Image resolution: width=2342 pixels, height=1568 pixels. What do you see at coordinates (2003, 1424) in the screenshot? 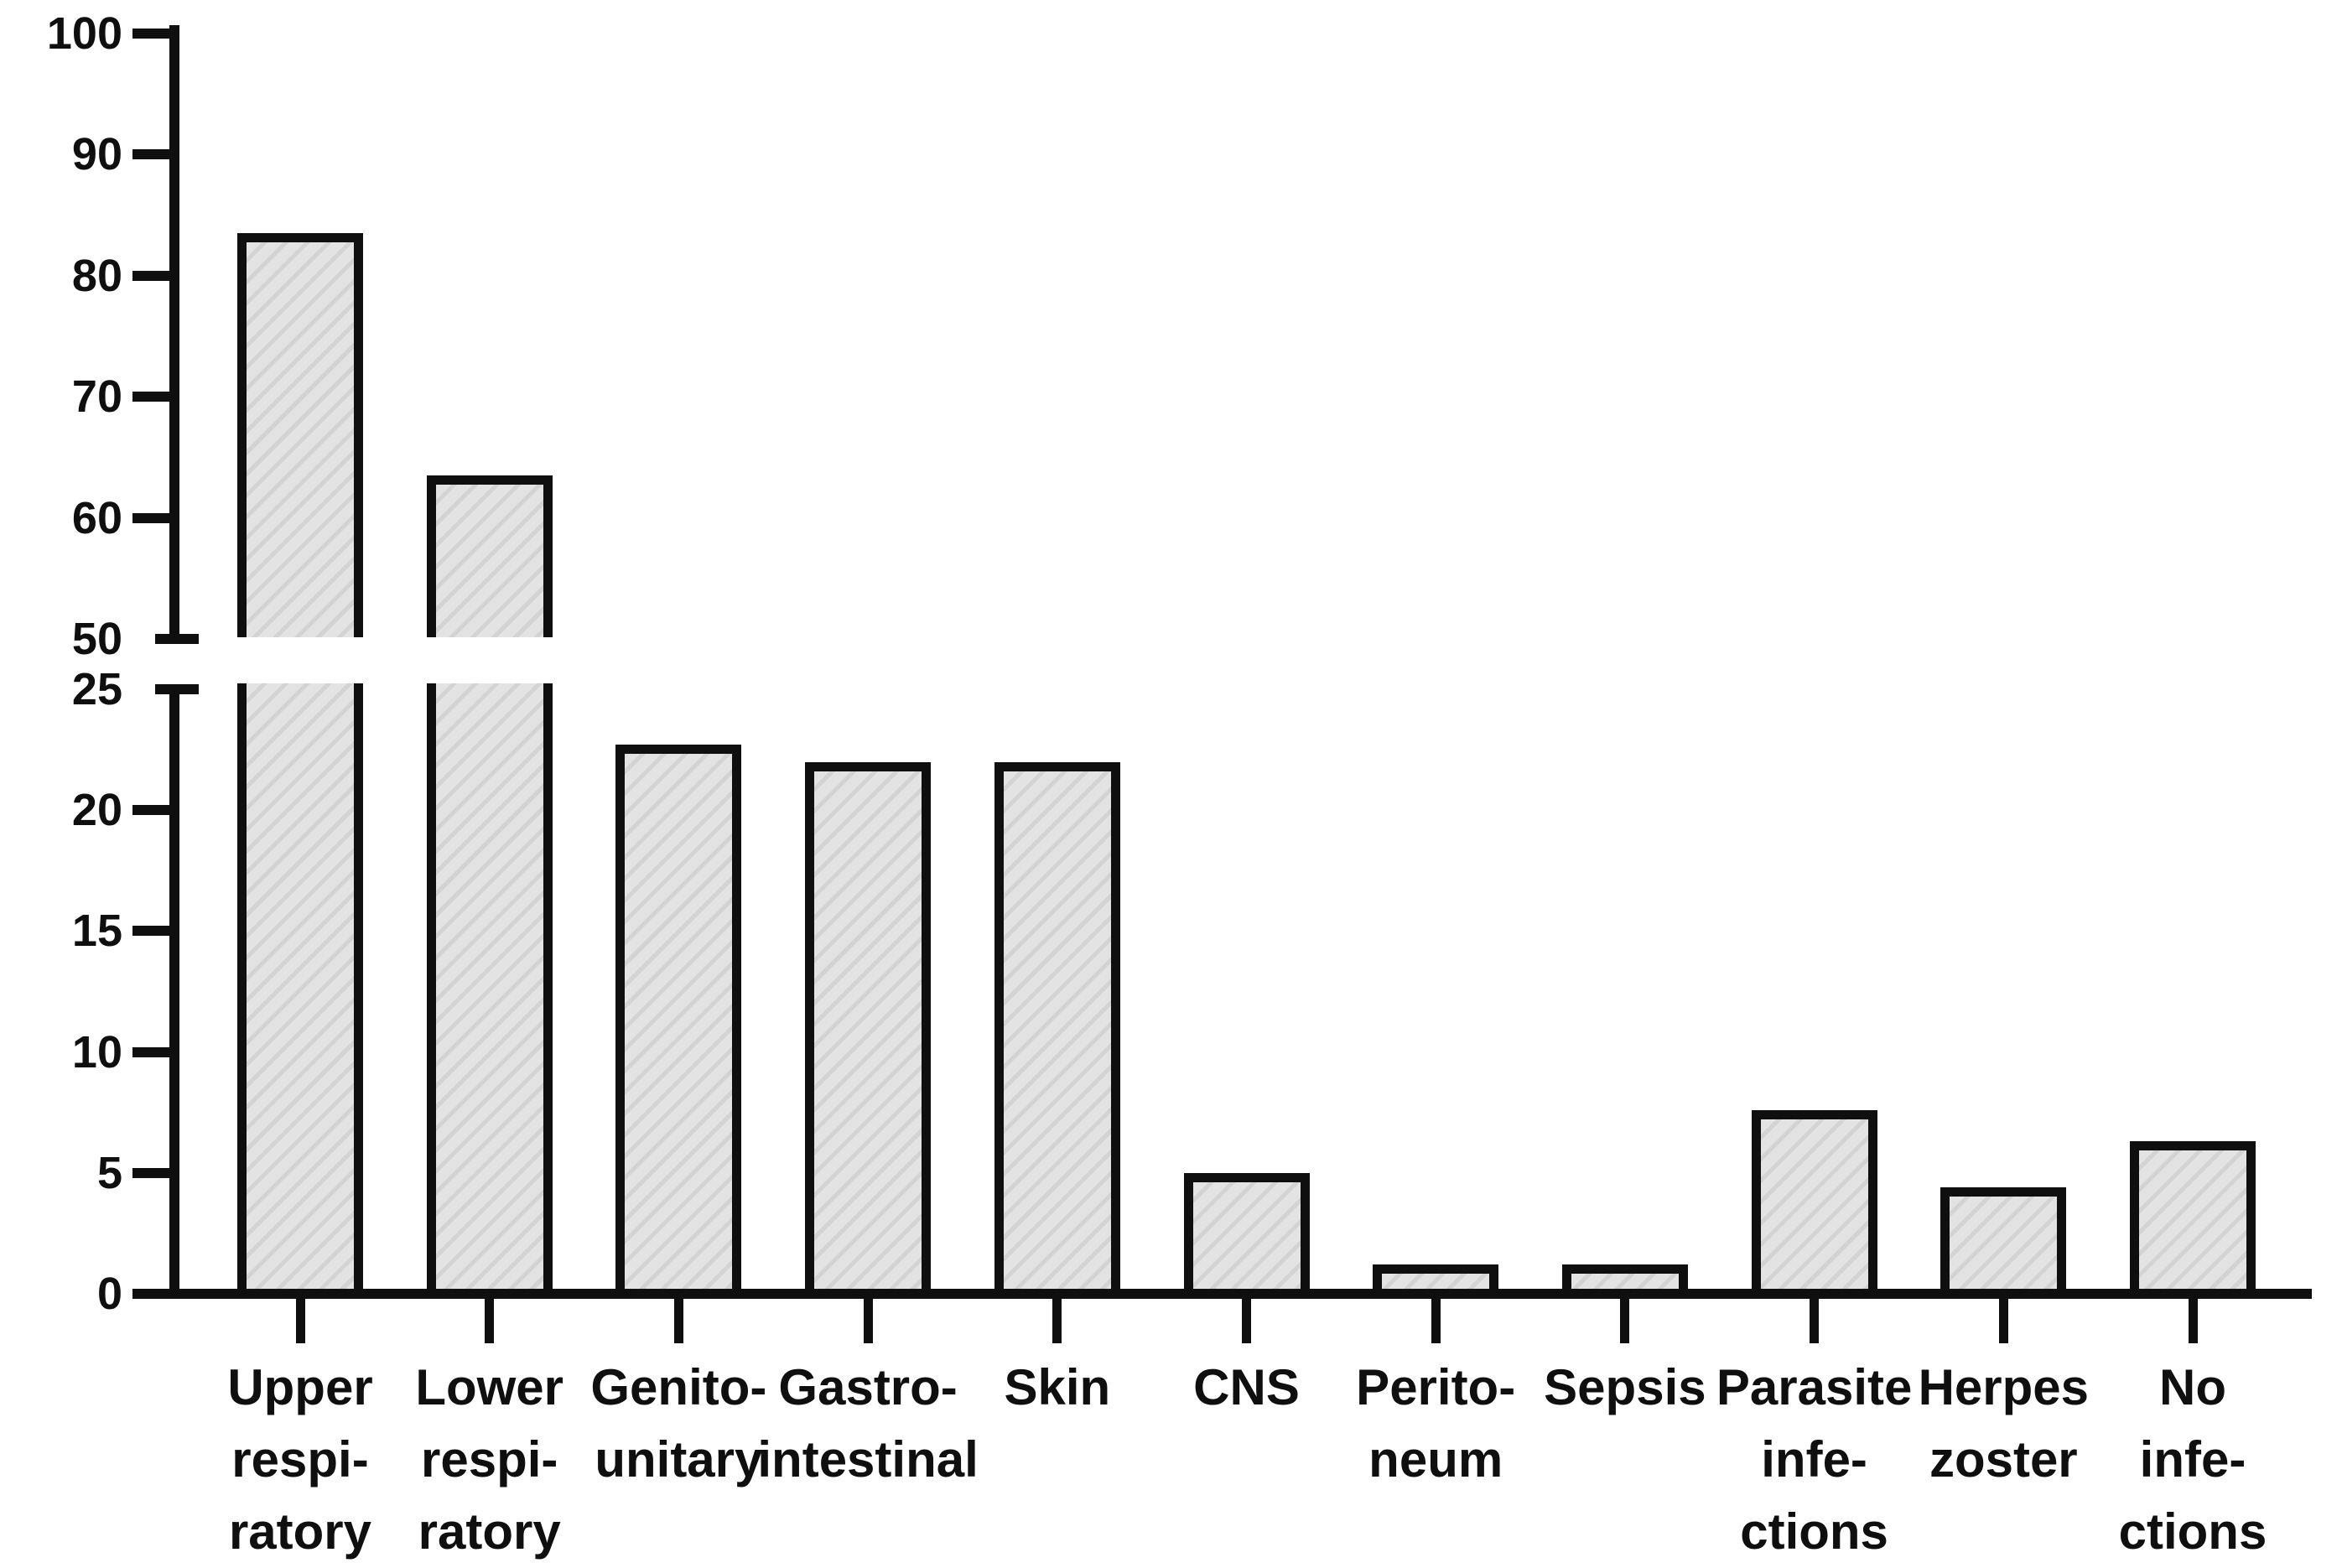
I see `category-label-herpes-zoster: Herpes zoster` at bounding box center [2003, 1424].